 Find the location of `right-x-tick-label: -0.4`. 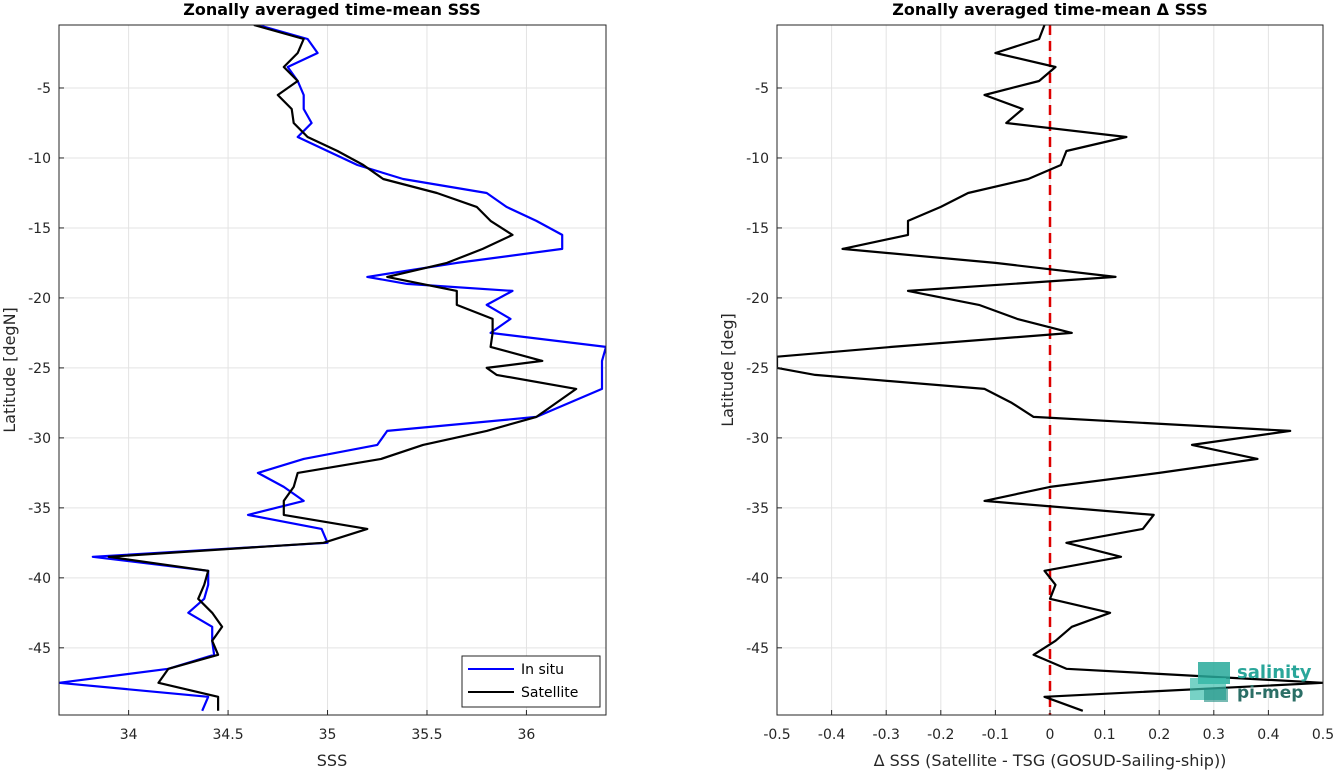

right-x-tick-label: -0.4 is located at coordinates (831, 735).